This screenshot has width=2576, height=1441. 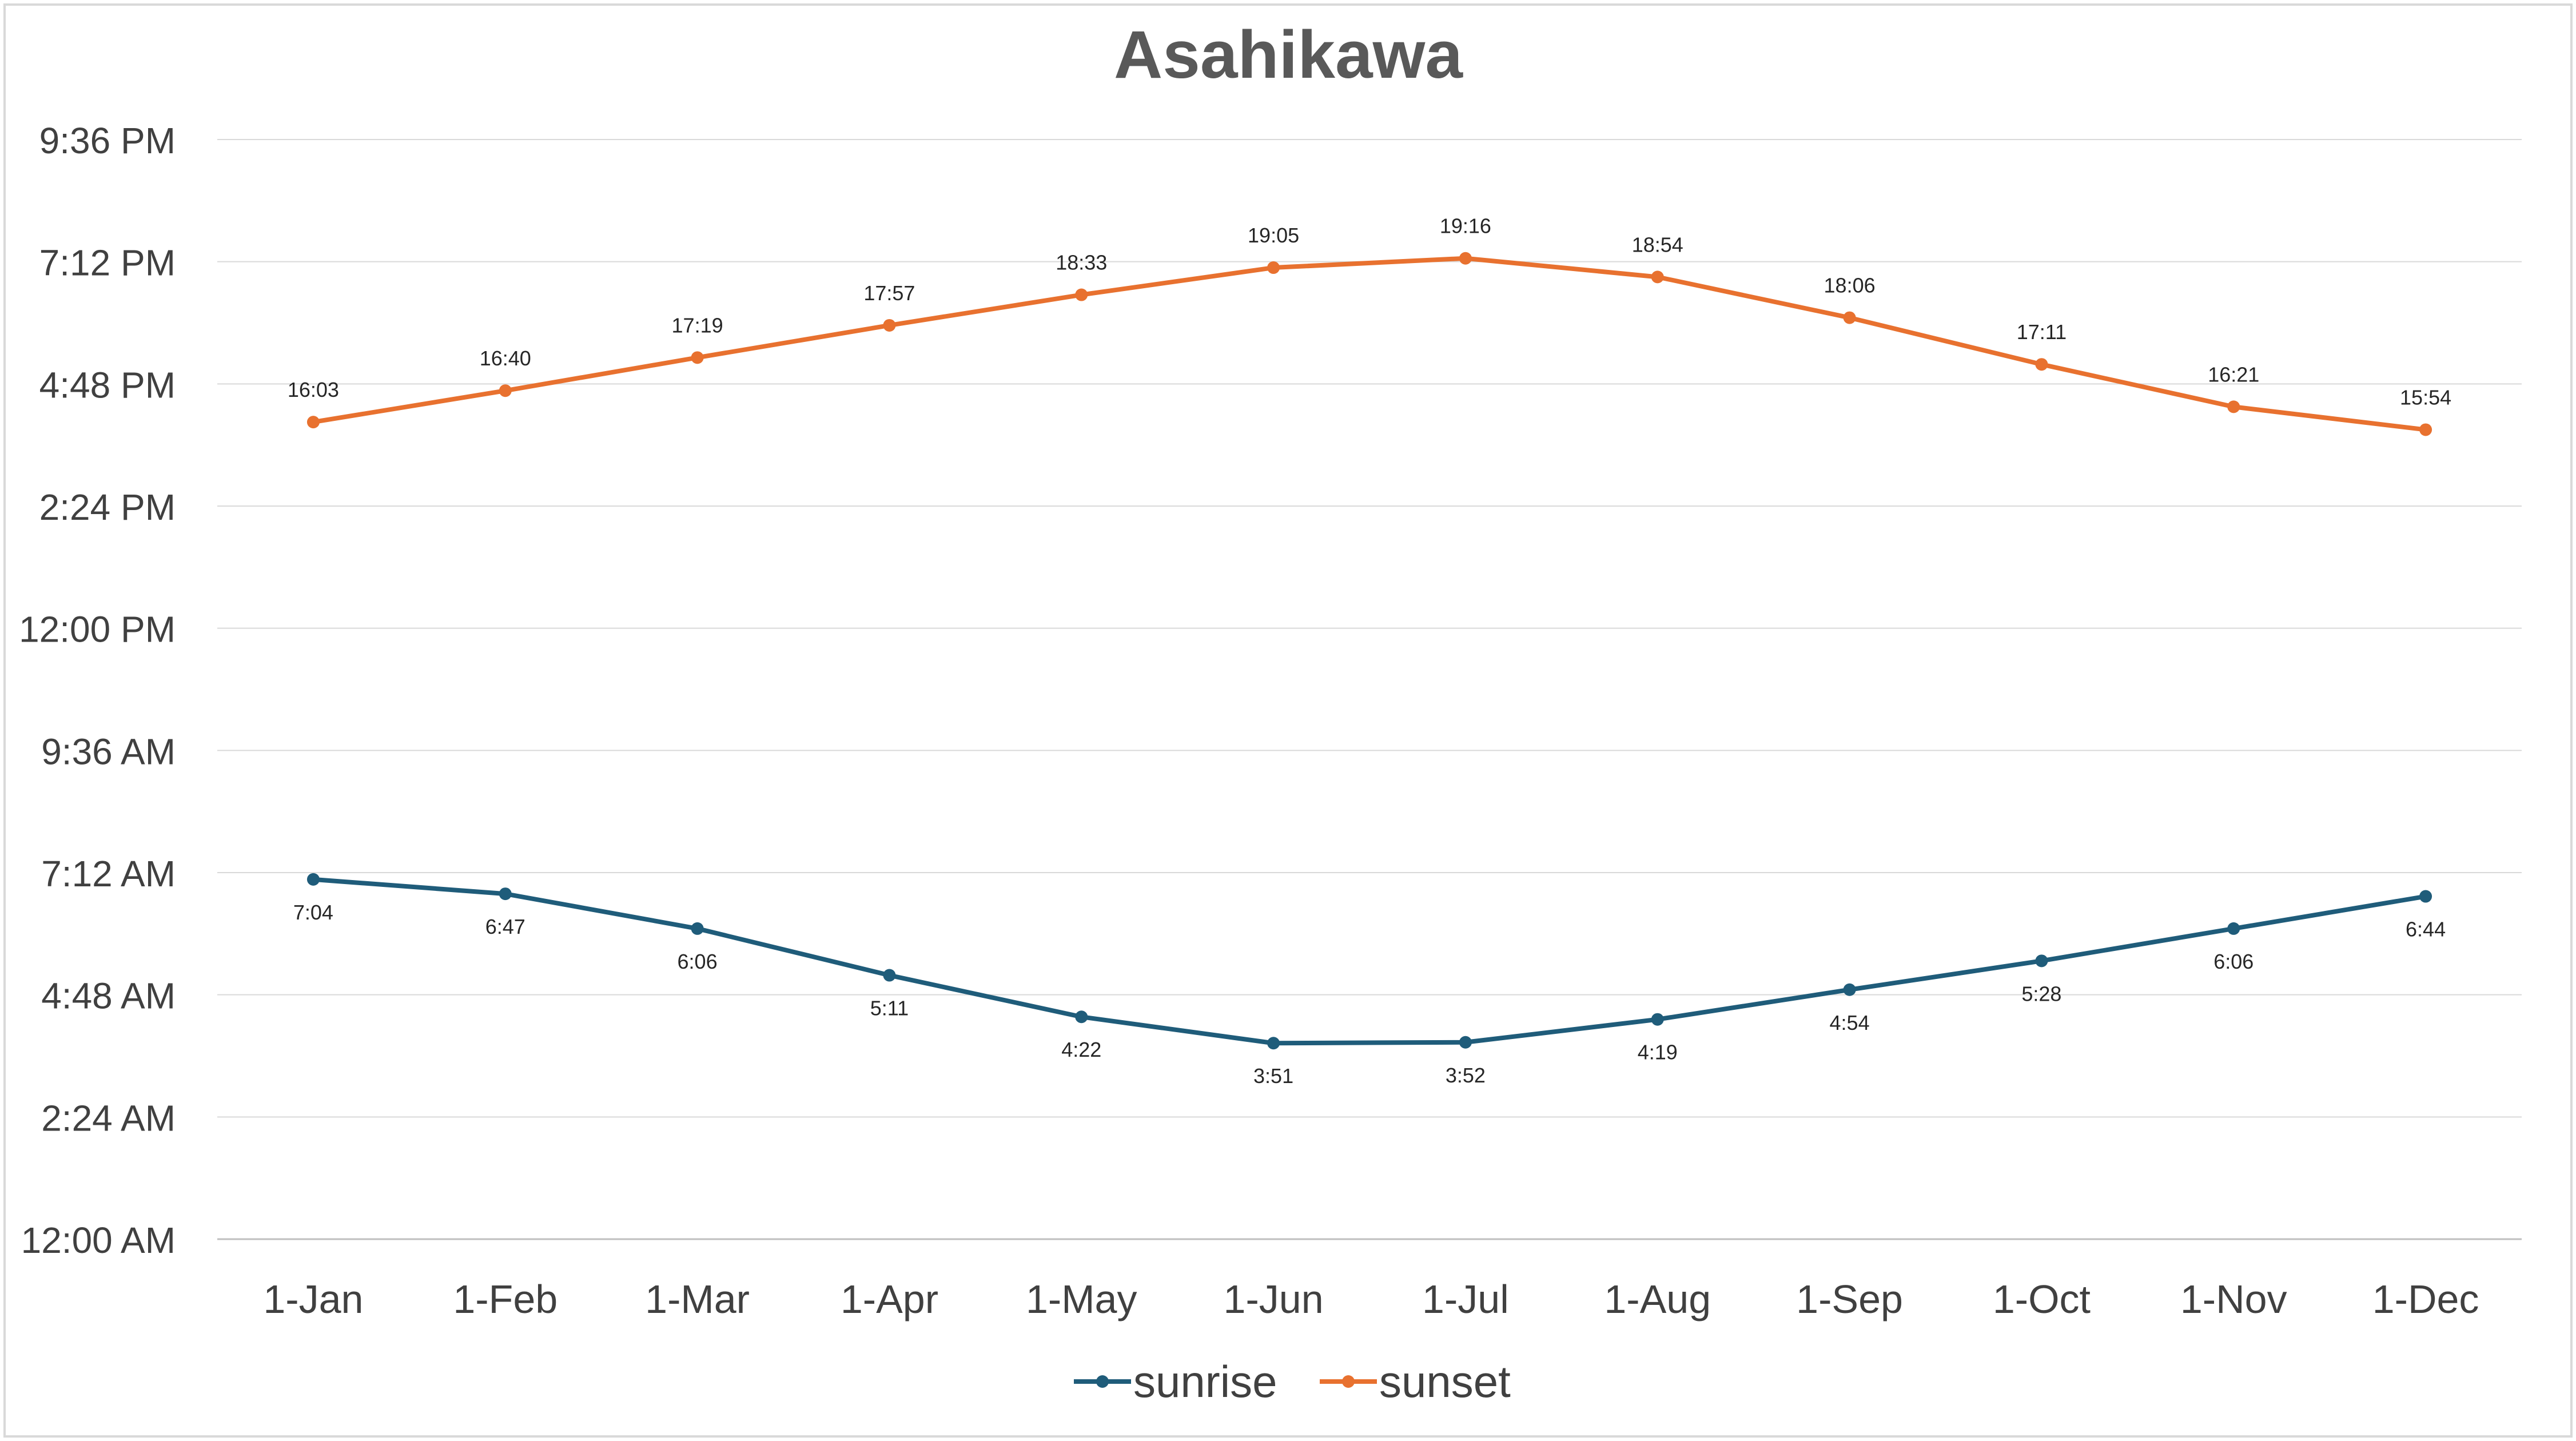 What do you see at coordinates (1292, 1381) in the screenshot?
I see `legend: sunrise sunset` at bounding box center [1292, 1381].